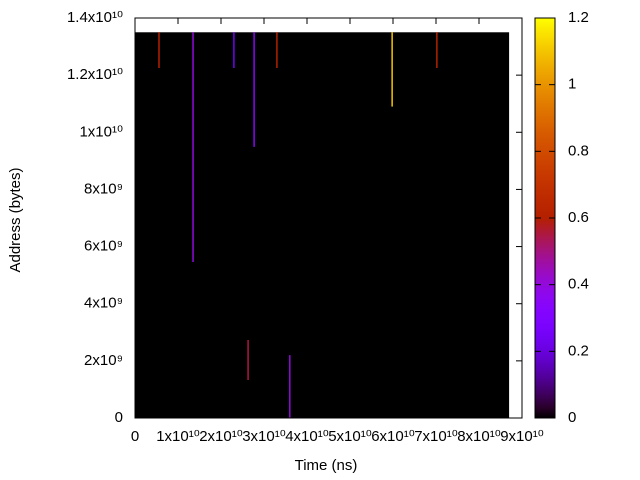  What do you see at coordinates (221, 436) in the screenshot?
I see `x-tick-label: 2x10¹⁰` at bounding box center [221, 436].